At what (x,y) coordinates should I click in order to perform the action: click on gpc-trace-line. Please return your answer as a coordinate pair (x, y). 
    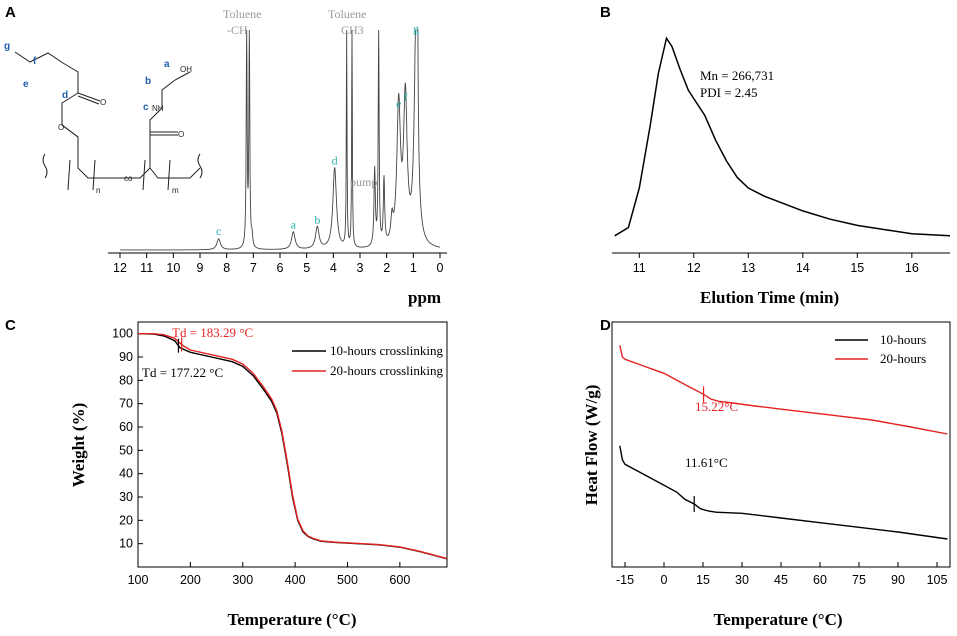
    Looking at the image, I should click on (782, 136).